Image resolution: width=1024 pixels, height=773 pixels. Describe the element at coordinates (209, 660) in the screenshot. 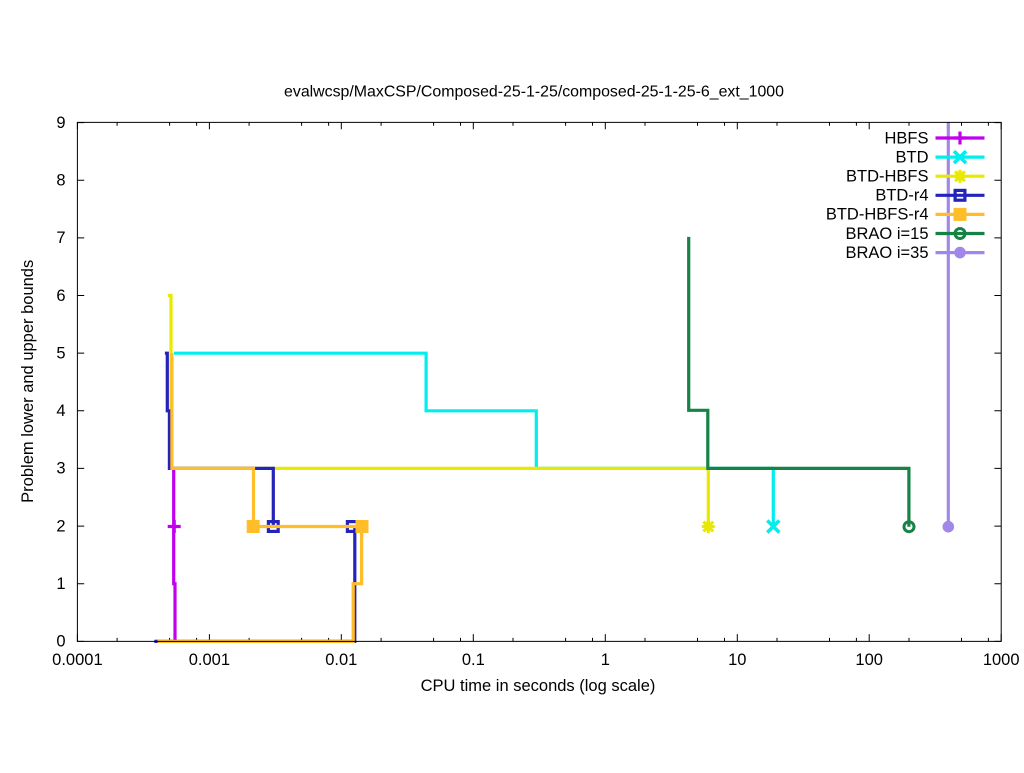

I see `svg-text: 0.001` at that location.